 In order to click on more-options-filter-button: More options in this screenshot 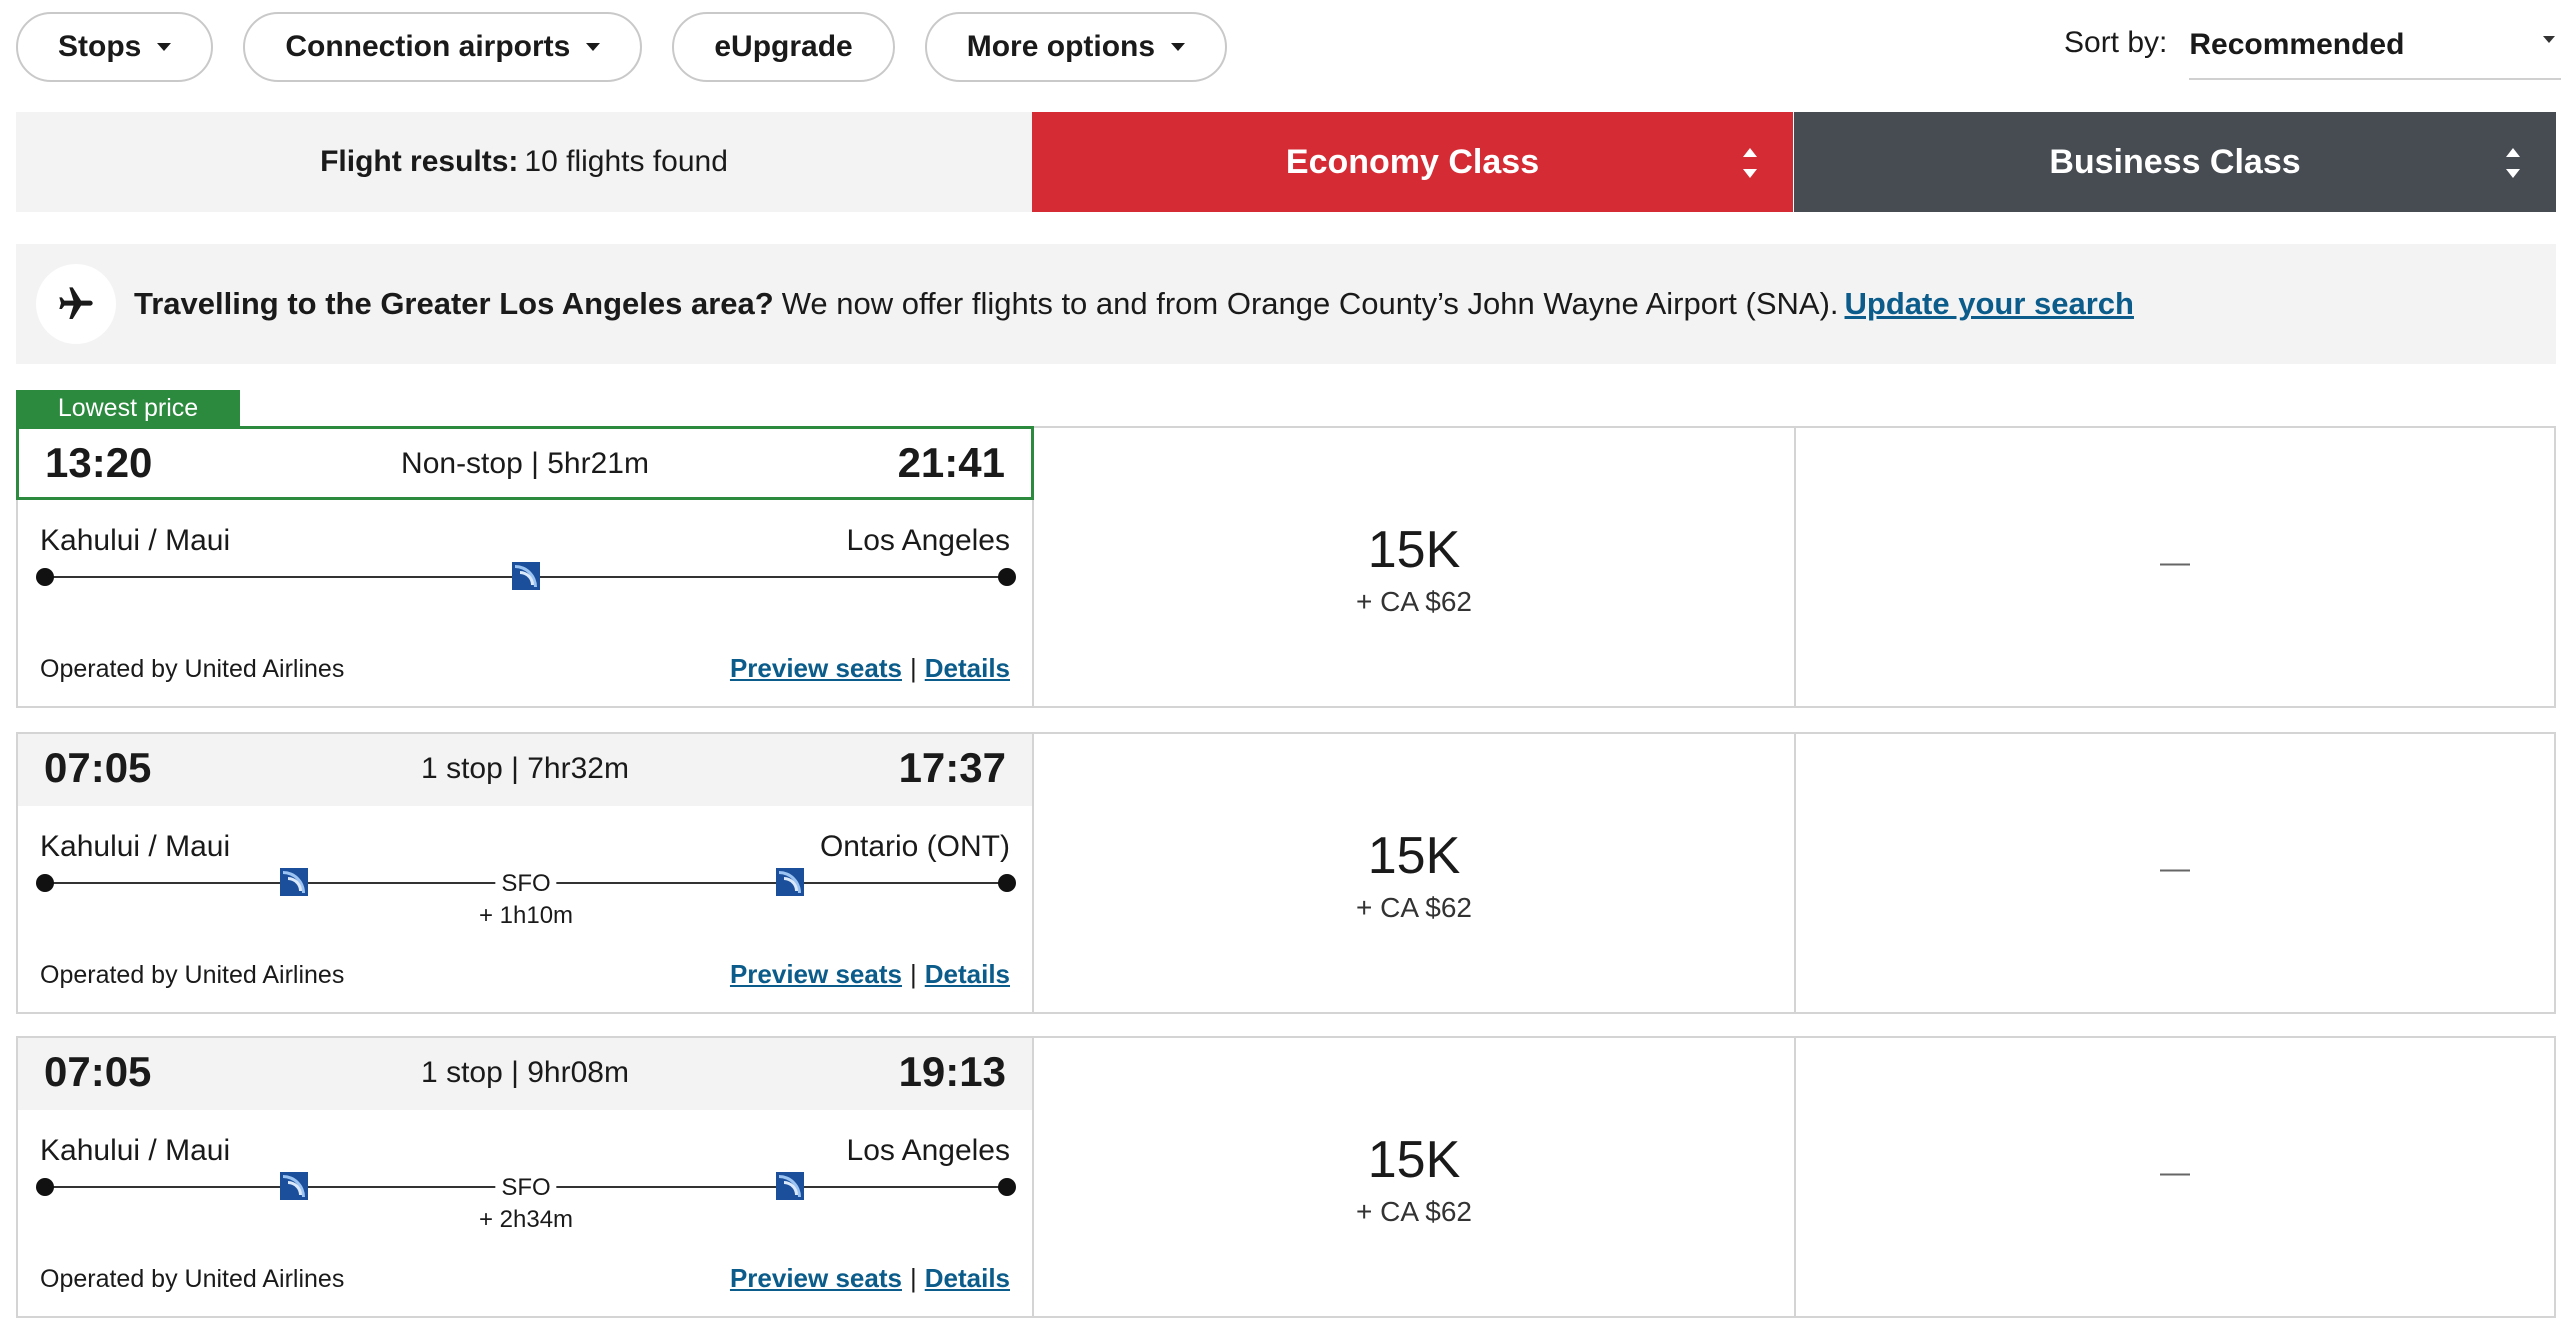, I will do `click(1076, 47)`.